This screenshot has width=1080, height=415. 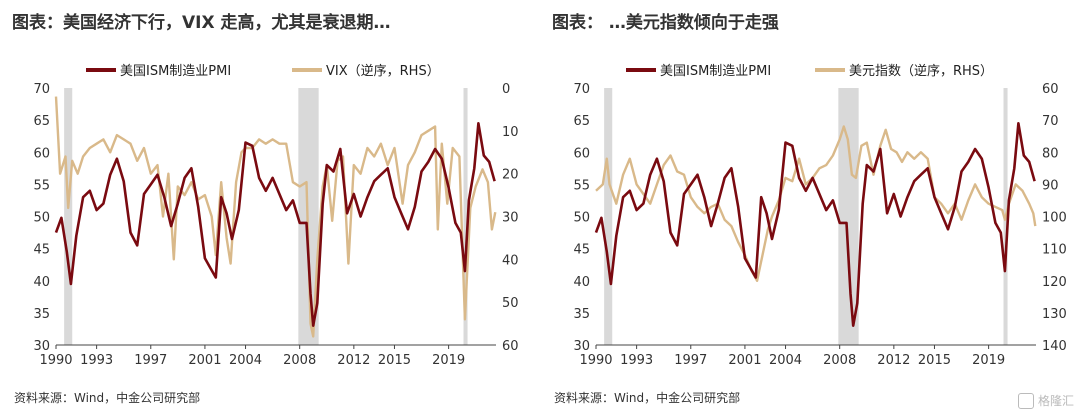 What do you see at coordinates (1055, 401) in the screenshot?
I see `watermark-text: 格隆汇` at bounding box center [1055, 401].